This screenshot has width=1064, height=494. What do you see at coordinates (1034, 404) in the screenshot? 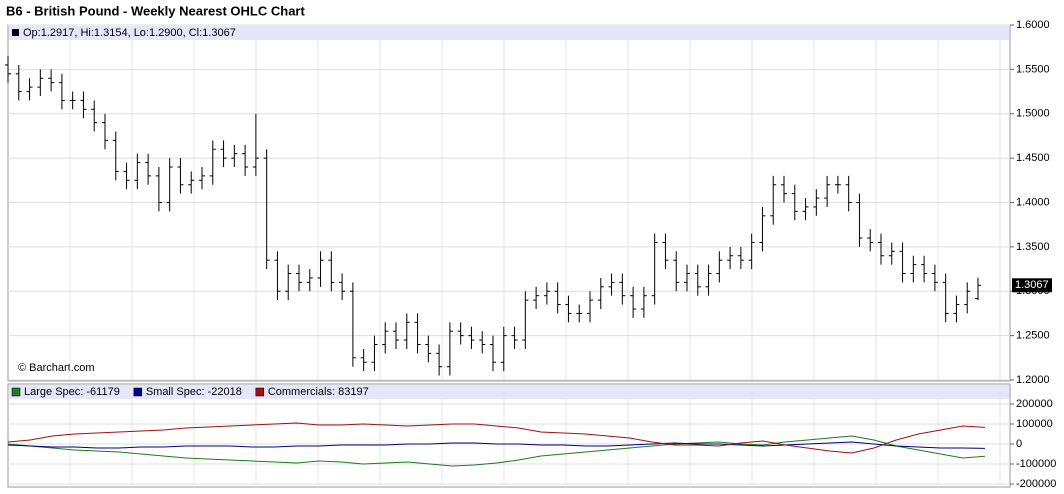
I see `y-tick-label: 200000` at bounding box center [1034, 404].